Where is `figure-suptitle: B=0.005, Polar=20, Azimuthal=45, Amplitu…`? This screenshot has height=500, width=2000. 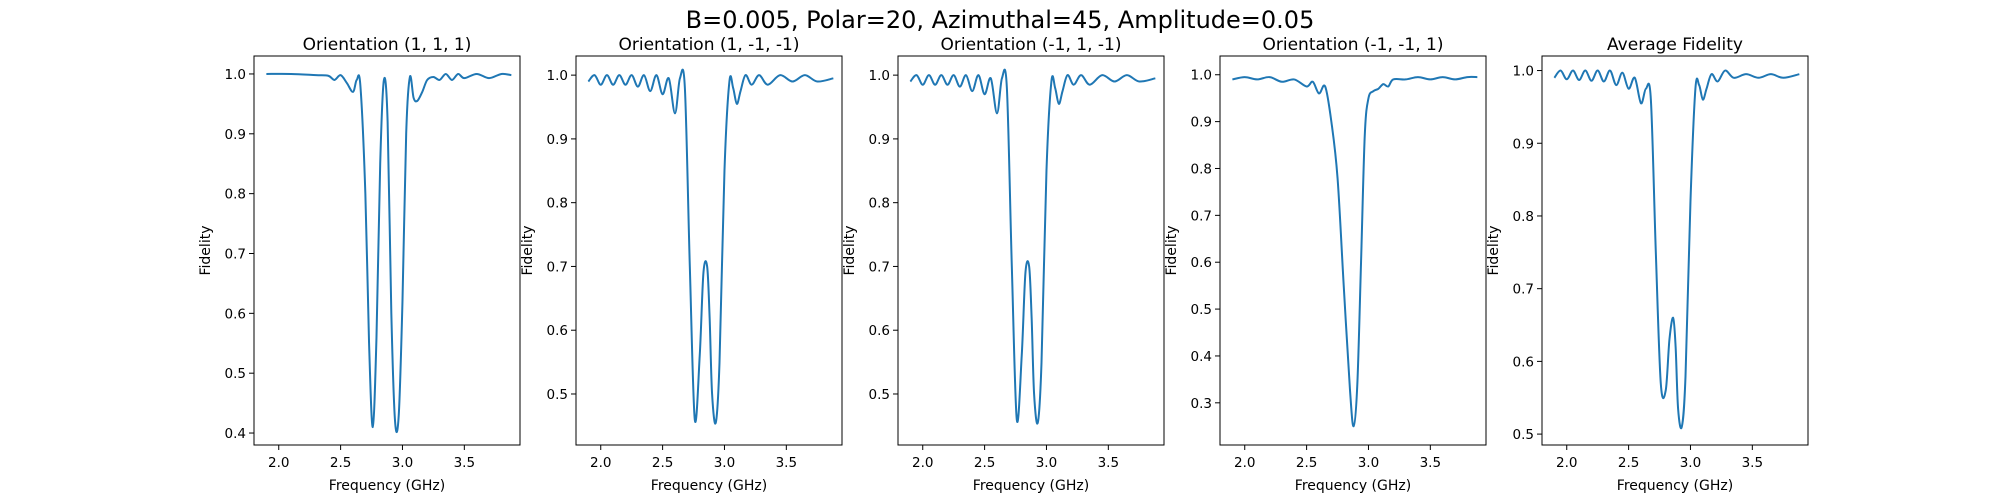
figure-suptitle: B=0.005, Polar=20, Azimuthal=45, Amplitu… is located at coordinates (1000, 20).